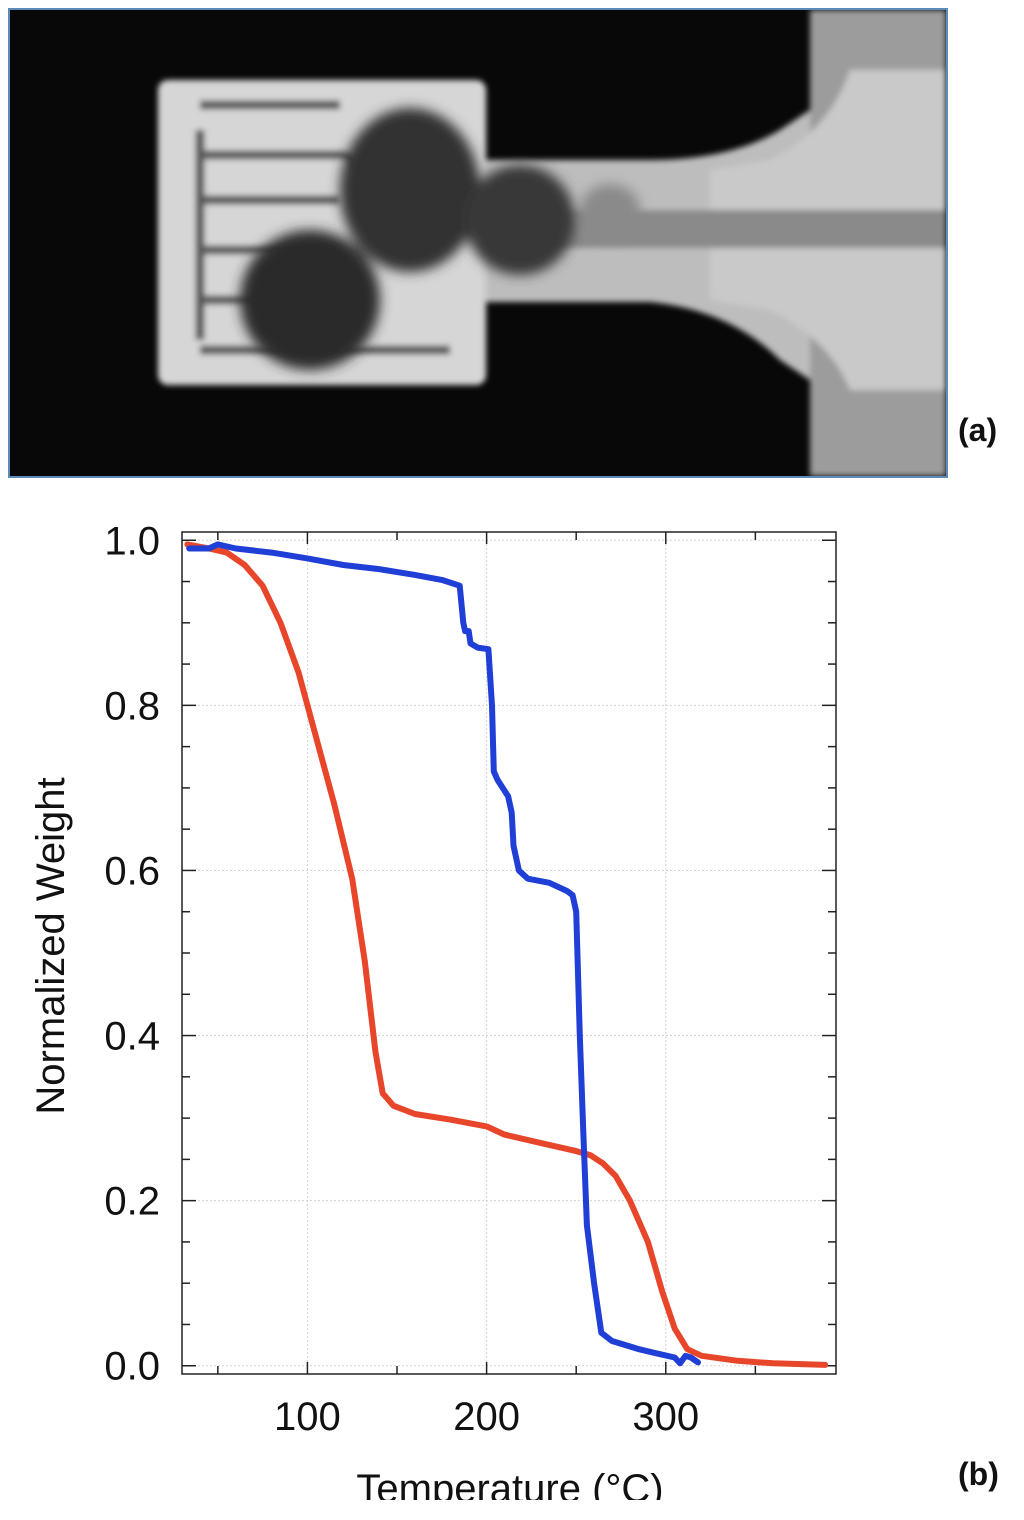 The image size is (1024, 1520). I want to click on y-tick-label: 0.2, so click(132, 1202).